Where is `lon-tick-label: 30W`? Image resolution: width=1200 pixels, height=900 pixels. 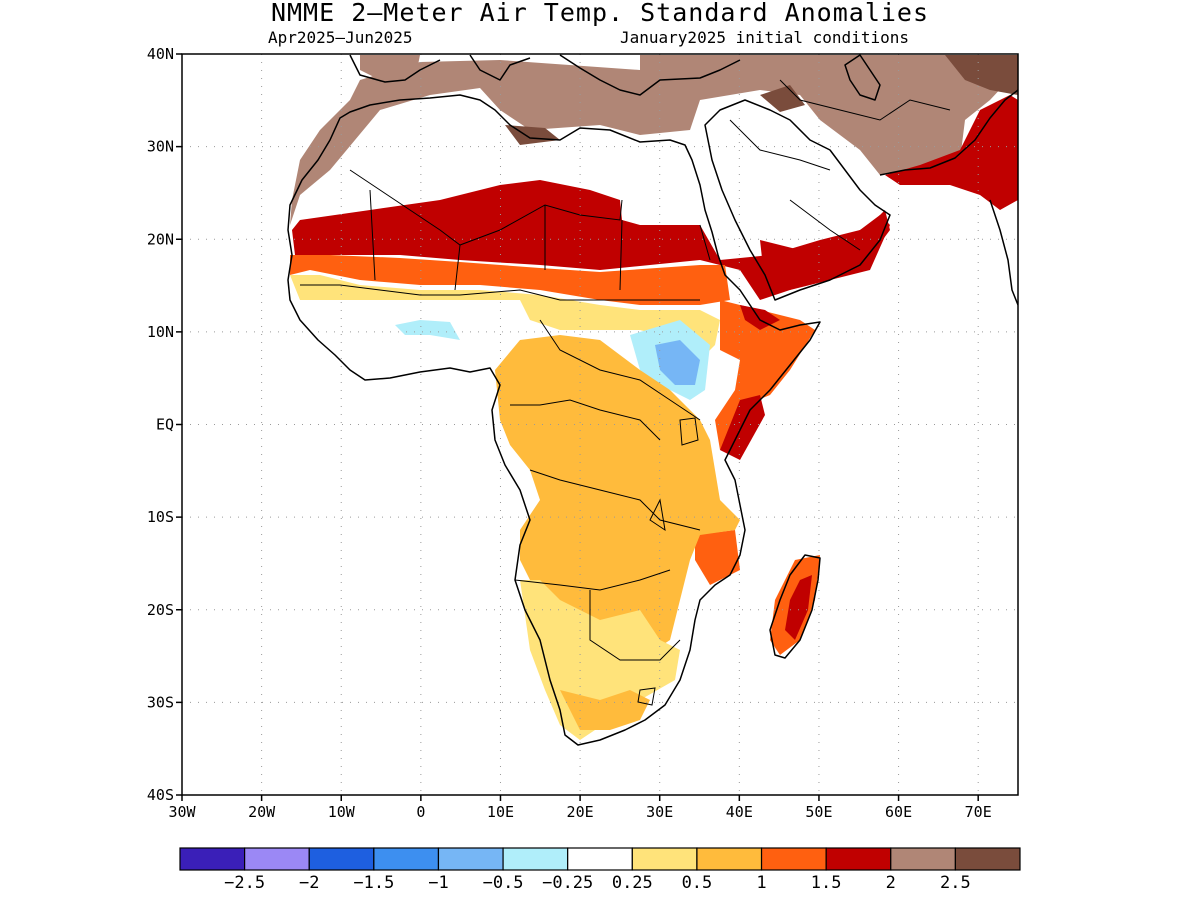 lon-tick-label: 30W is located at coordinates (182, 812).